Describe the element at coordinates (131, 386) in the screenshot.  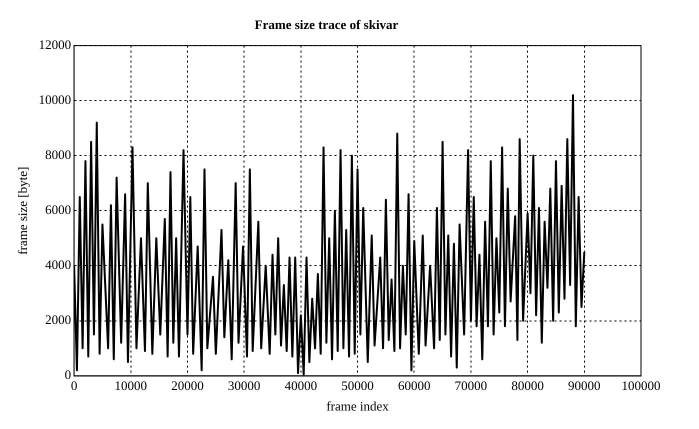
I see `x-tick-label: 10000` at that location.